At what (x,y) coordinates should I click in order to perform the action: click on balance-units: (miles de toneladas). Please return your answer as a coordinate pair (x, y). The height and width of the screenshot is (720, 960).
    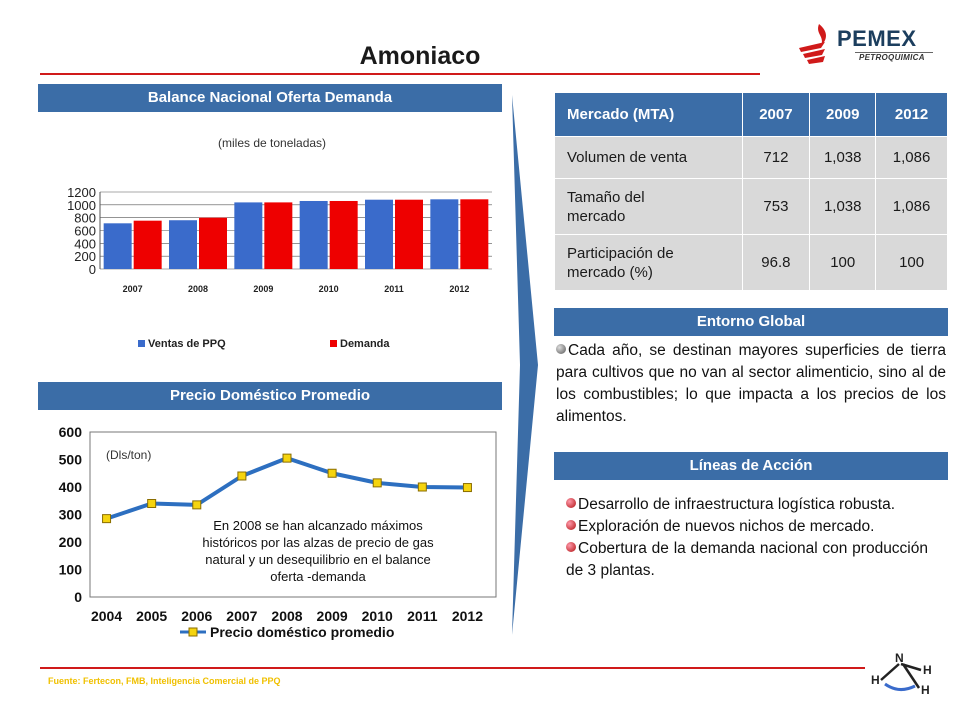
    Looking at the image, I should click on (272, 143).